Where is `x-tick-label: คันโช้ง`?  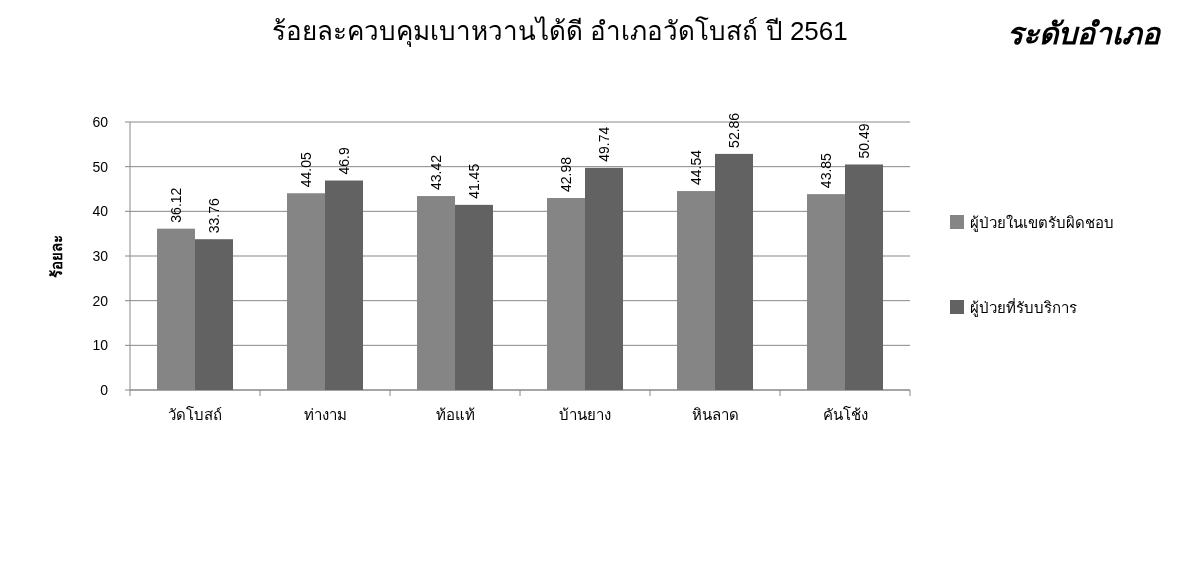
x-tick-label: คันโช้ง is located at coordinates (845, 414).